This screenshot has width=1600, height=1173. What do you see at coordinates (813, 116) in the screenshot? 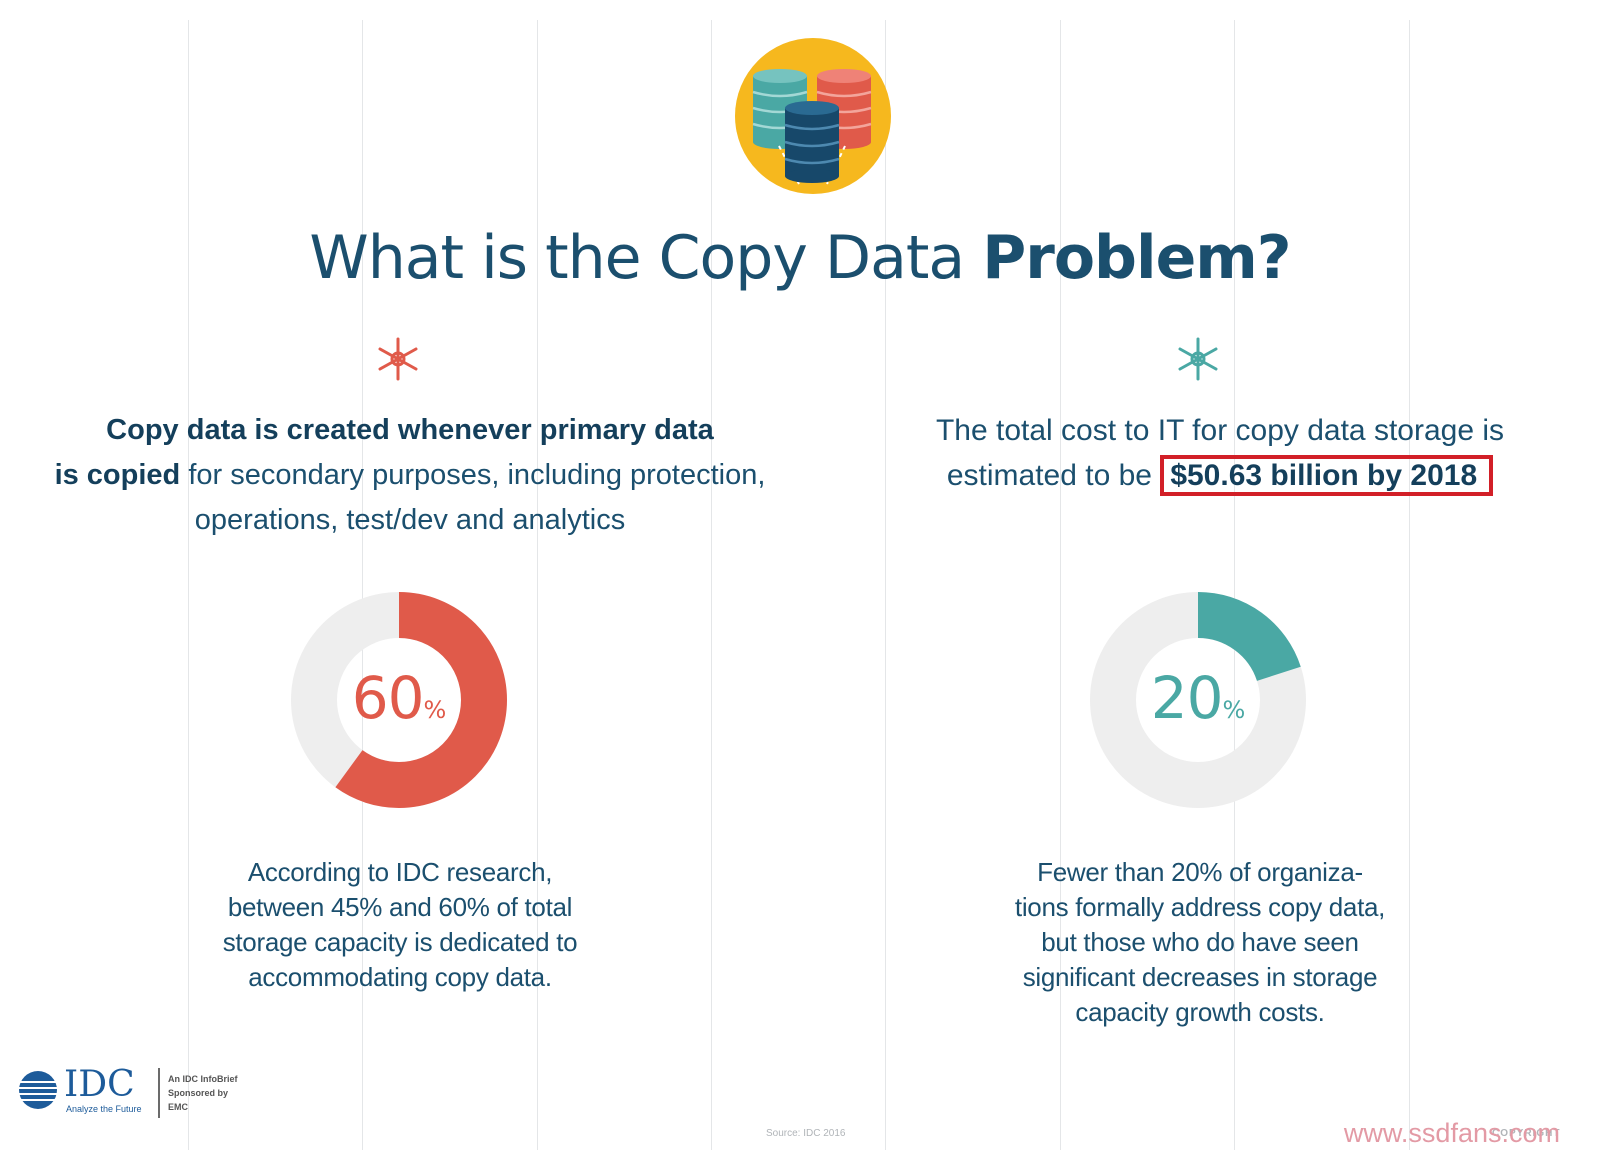
I see `database-stack-icon` at bounding box center [813, 116].